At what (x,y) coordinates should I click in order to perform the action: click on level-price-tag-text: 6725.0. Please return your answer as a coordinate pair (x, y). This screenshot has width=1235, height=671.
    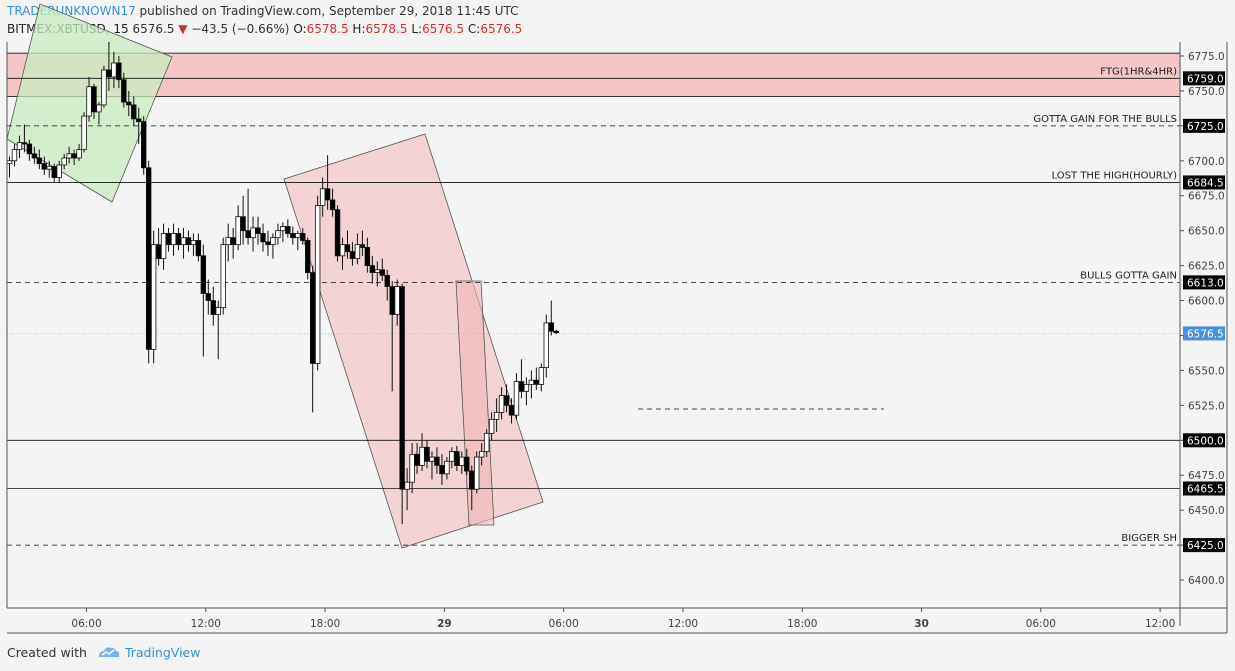
    Looking at the image, I should click on (1205, 127).